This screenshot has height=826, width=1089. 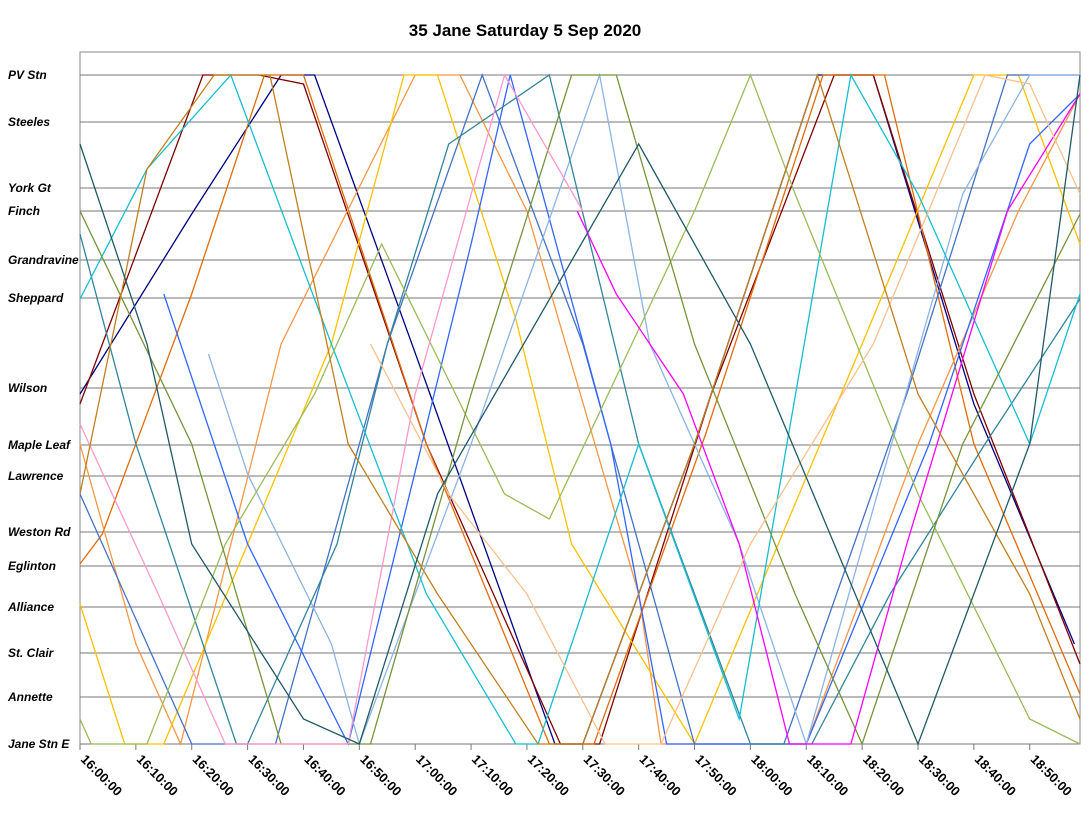 What do you see at coordinates (771, 775) in the screenshot?
I see `x-tick-label: 18:00:00` at bounding box center [771, 775].